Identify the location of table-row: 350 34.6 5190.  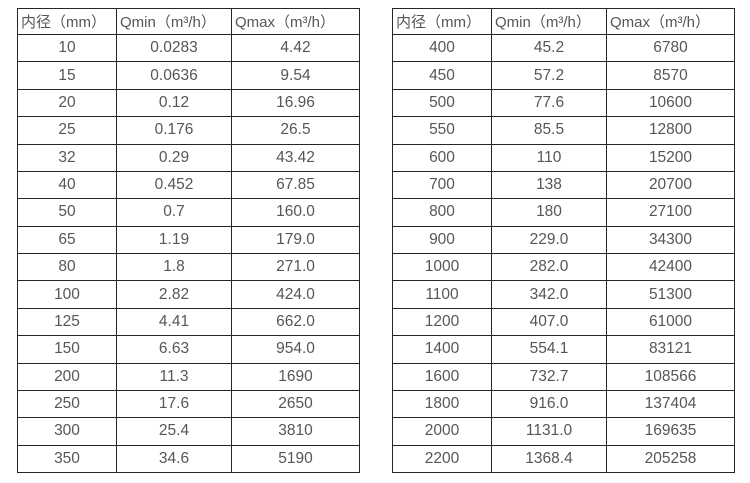
(188, 459).